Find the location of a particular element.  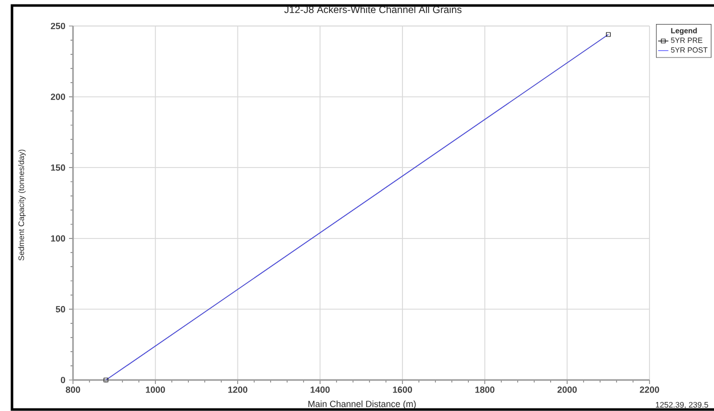

x-tick-label: 1600 is located at coordinates (402, 389).